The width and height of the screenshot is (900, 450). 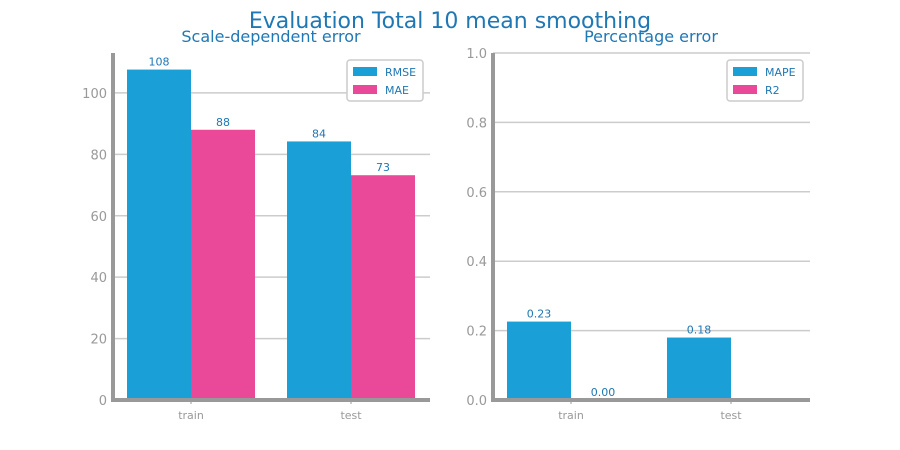 I want to click on bar-rmse-test, so click(x=319, y=270).